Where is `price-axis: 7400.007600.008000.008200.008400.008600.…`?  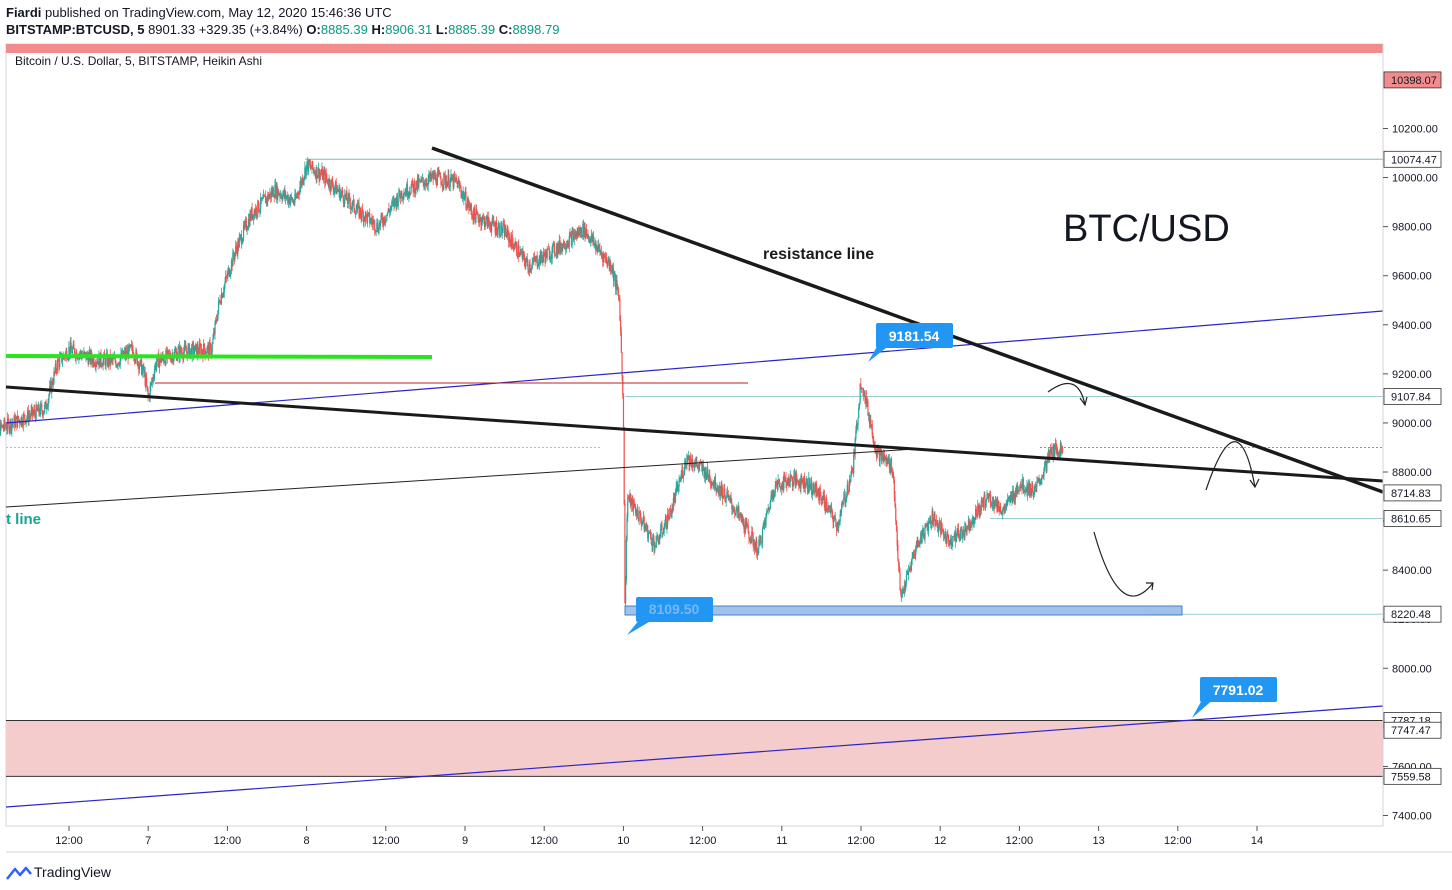
price-axis: 7400.007600.008000.008200.008400.008600.… is located at coordinates (1410, 435).